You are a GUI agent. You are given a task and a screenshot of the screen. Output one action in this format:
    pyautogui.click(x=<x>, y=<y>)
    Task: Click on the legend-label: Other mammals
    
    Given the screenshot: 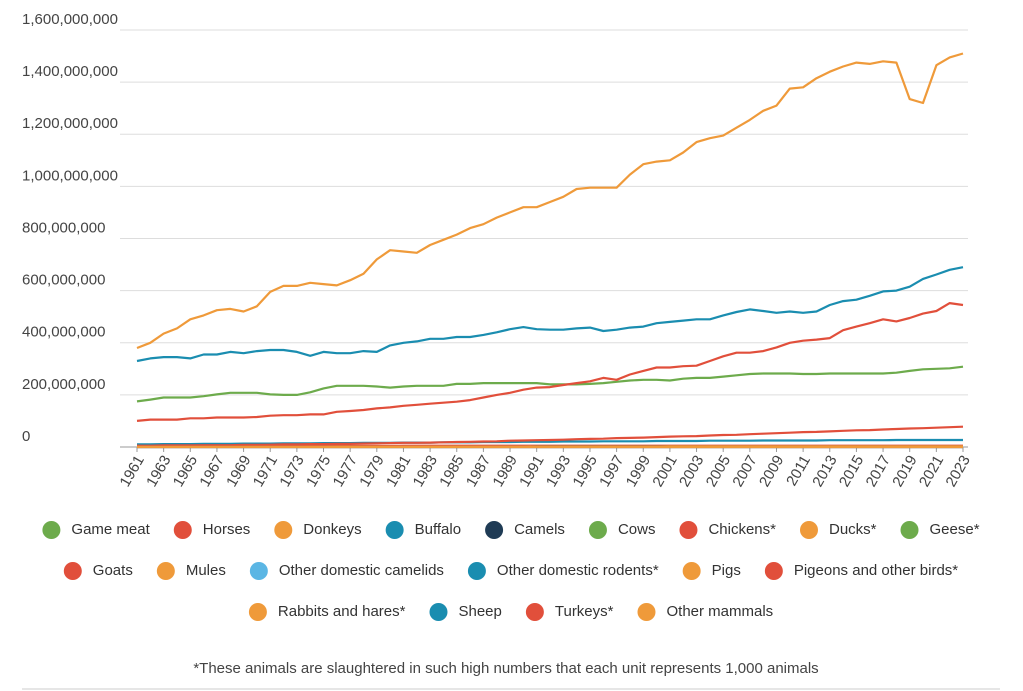 What is the action you would take?
    pyautogui.click(x=719, y=611)
    